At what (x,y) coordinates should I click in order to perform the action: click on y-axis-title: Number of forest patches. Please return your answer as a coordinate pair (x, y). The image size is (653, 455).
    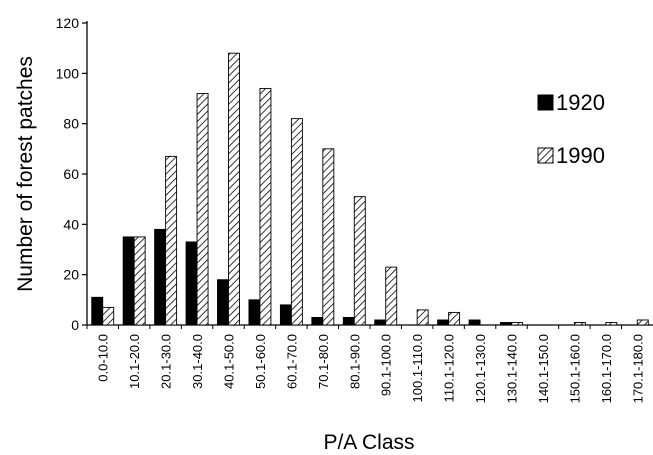
    Looking at the image, I should click on (25, 174).